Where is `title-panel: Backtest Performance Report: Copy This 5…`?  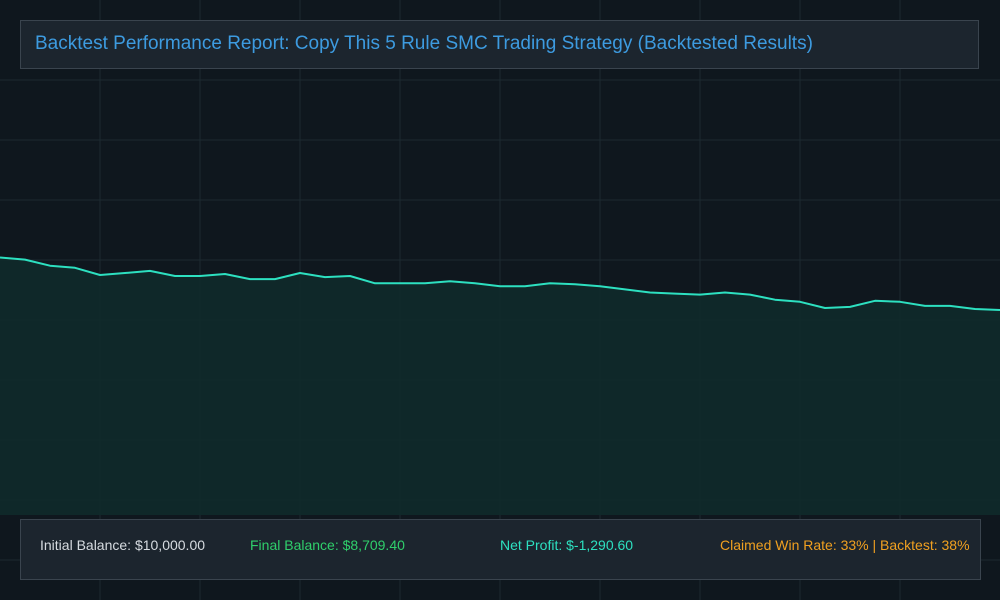 title-panel: Backtest Performance Report: Copy This 5… is located at coordinates (499, 44).